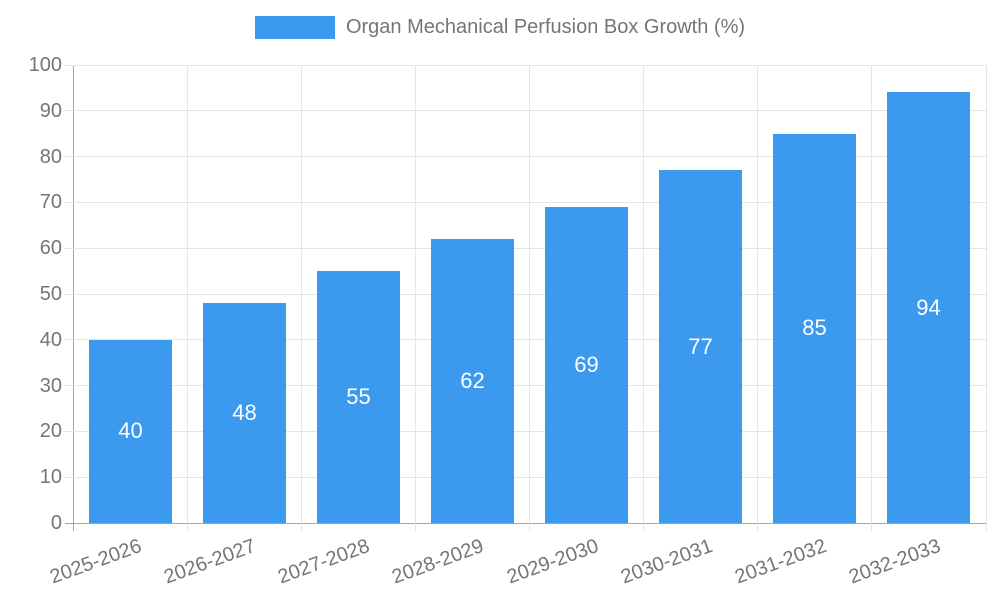 The width and height of the screenshot is (1000, 600). What do you see at coordinates (50, 156) in the screenshot?
I see `y-axis-tick-label: 80` at bounding box center [50, 156].